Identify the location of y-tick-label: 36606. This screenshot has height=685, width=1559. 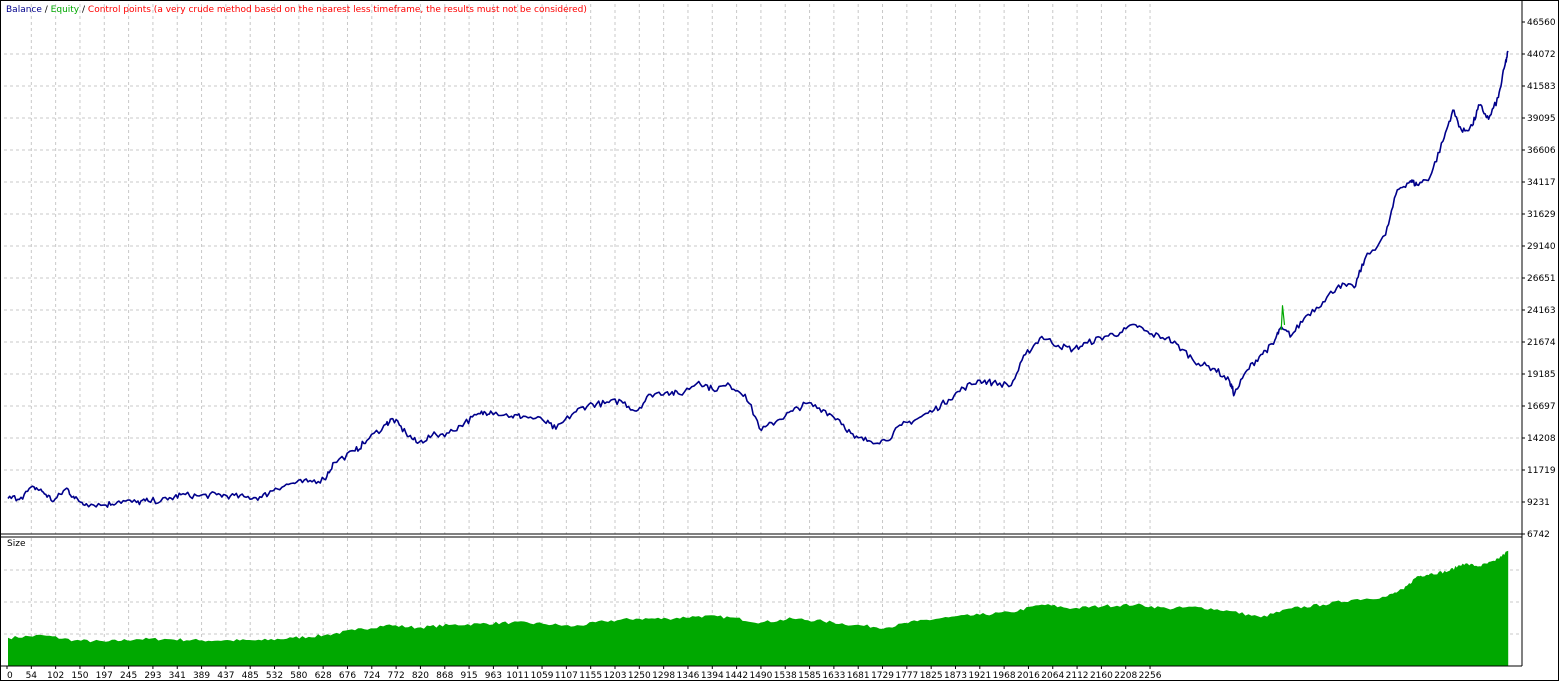
(1541, 151).